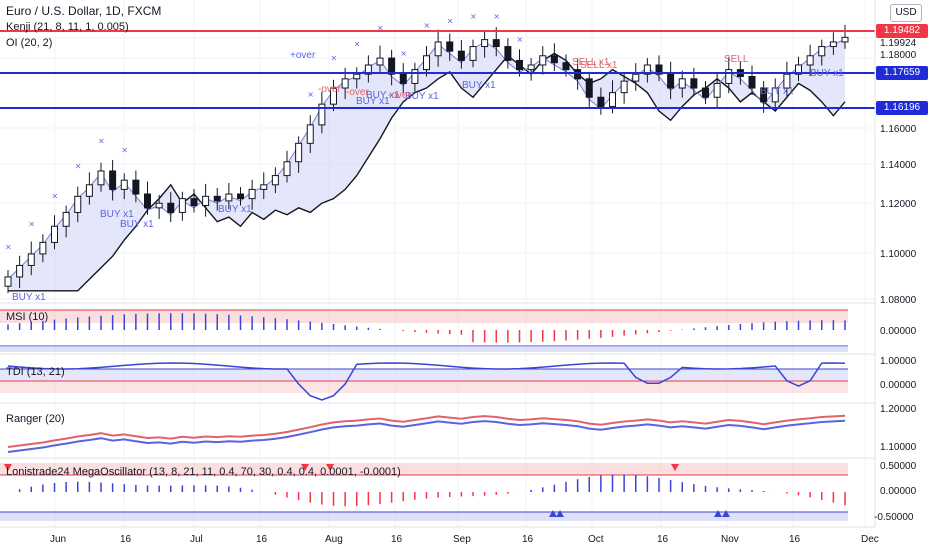  What do you see at coordinates (424, 469) in the screenshot?
I see `mega-upper-zone` at bounding box center [424, 469].